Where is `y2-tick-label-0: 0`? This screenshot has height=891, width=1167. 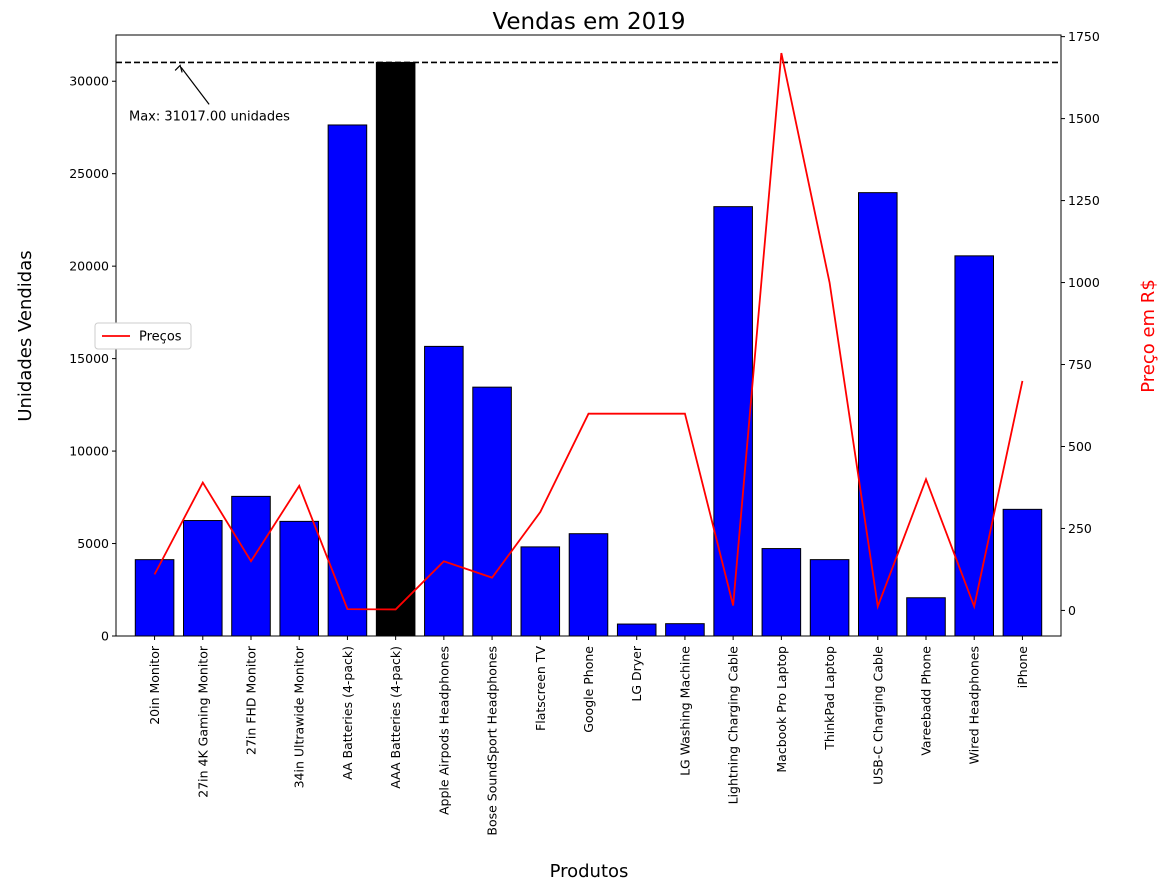 y2-tick-label-0: 0 is located at coordinates (1072, 610).